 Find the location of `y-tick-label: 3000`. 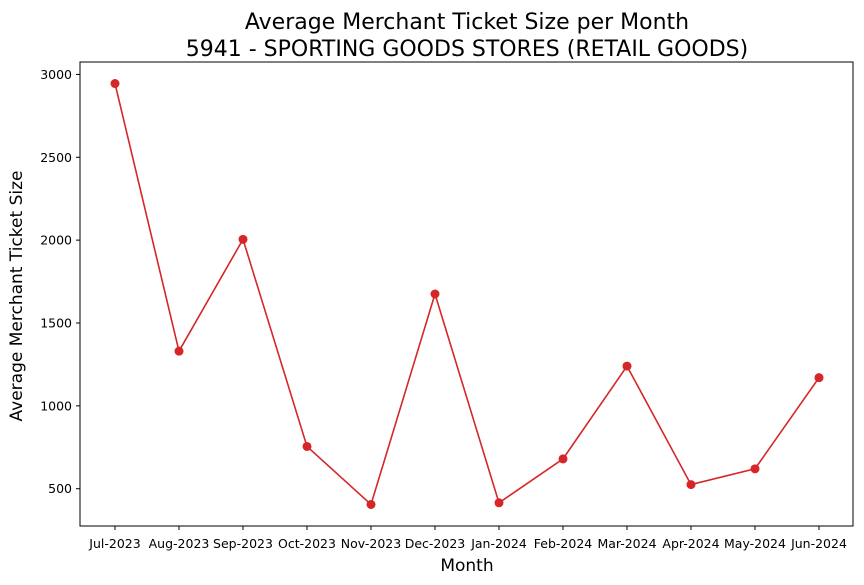

y-tick-label: 3000 is located at coordinates (56, 74).